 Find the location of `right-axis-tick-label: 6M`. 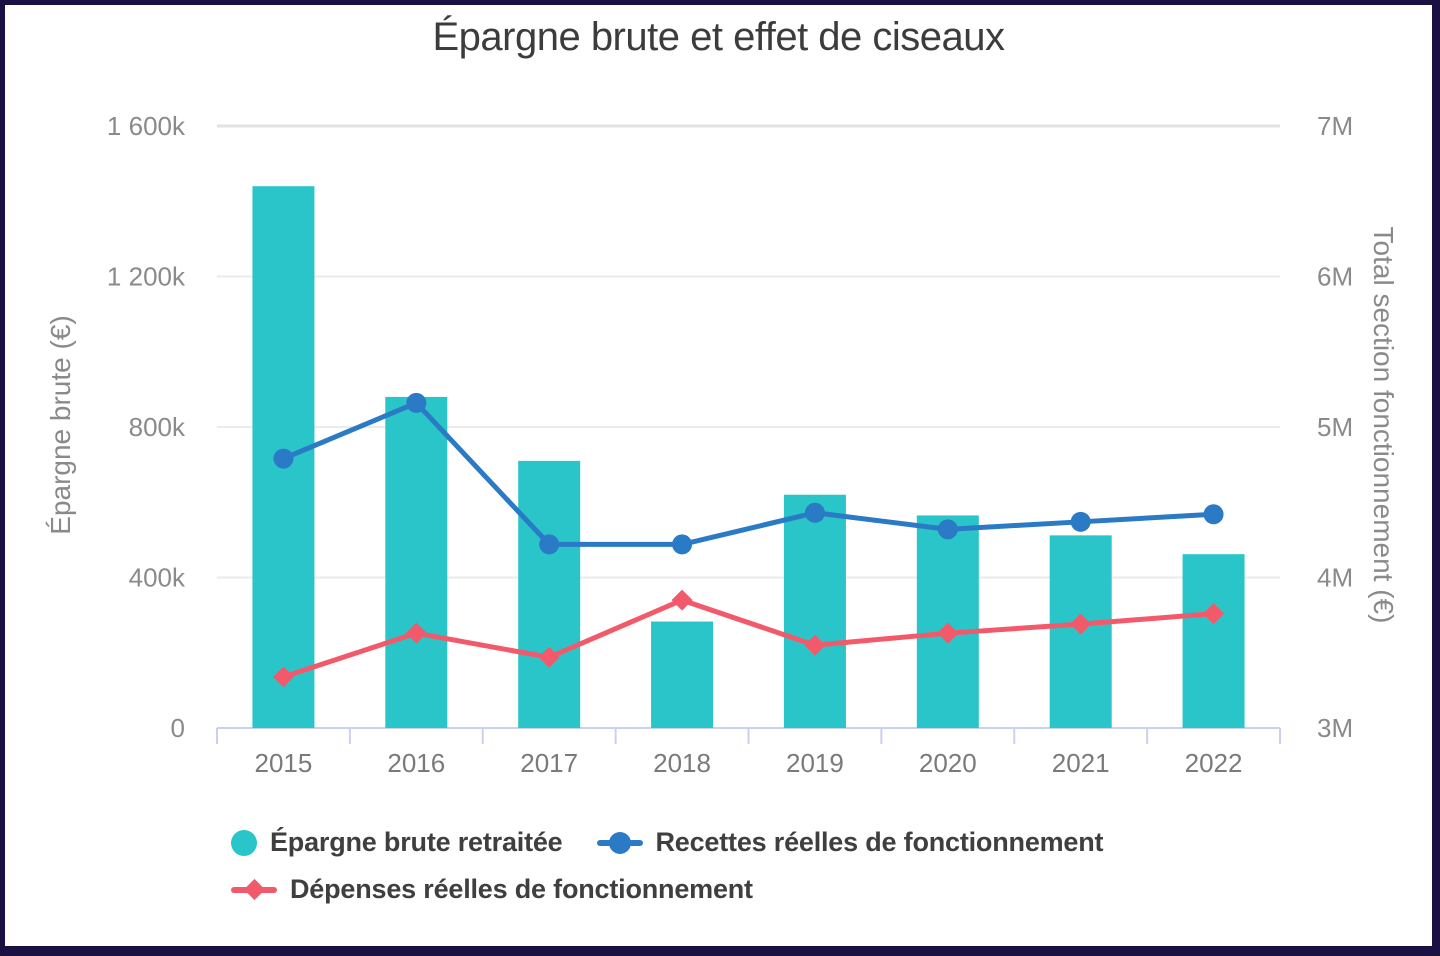

right-axis-tick-label: 6M is located at coordinates (1335, 277).